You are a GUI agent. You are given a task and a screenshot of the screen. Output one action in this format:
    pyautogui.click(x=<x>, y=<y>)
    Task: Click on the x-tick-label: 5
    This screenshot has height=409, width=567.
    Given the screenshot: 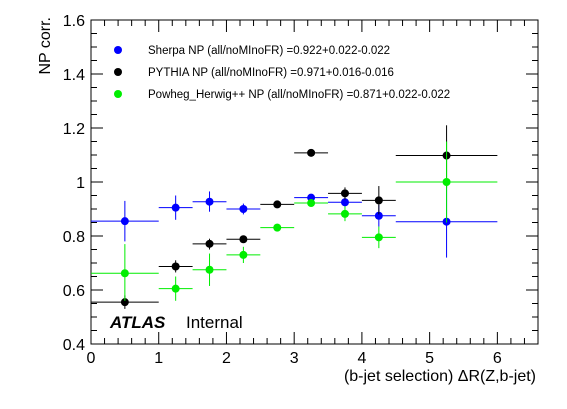 What is the action you would take?
    pyautogui.click(x=429, y=358)
    